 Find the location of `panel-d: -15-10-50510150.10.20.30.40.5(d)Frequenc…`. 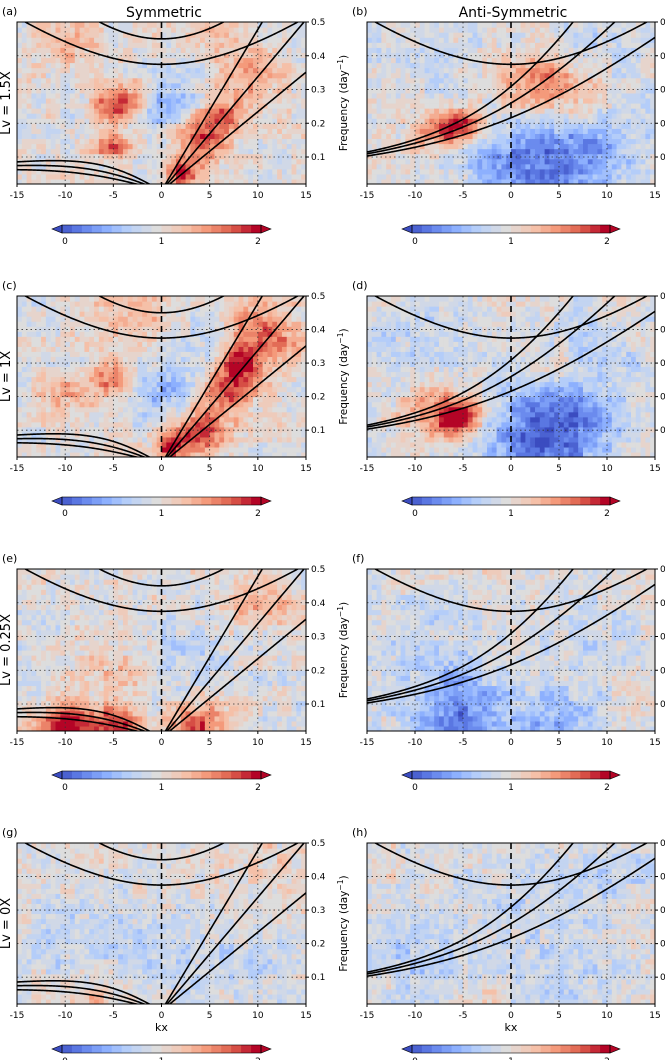

panel-d: -15-10-50510150.10.20.30.40.5(d)Frequenc… is located at coordinates (500, 399).